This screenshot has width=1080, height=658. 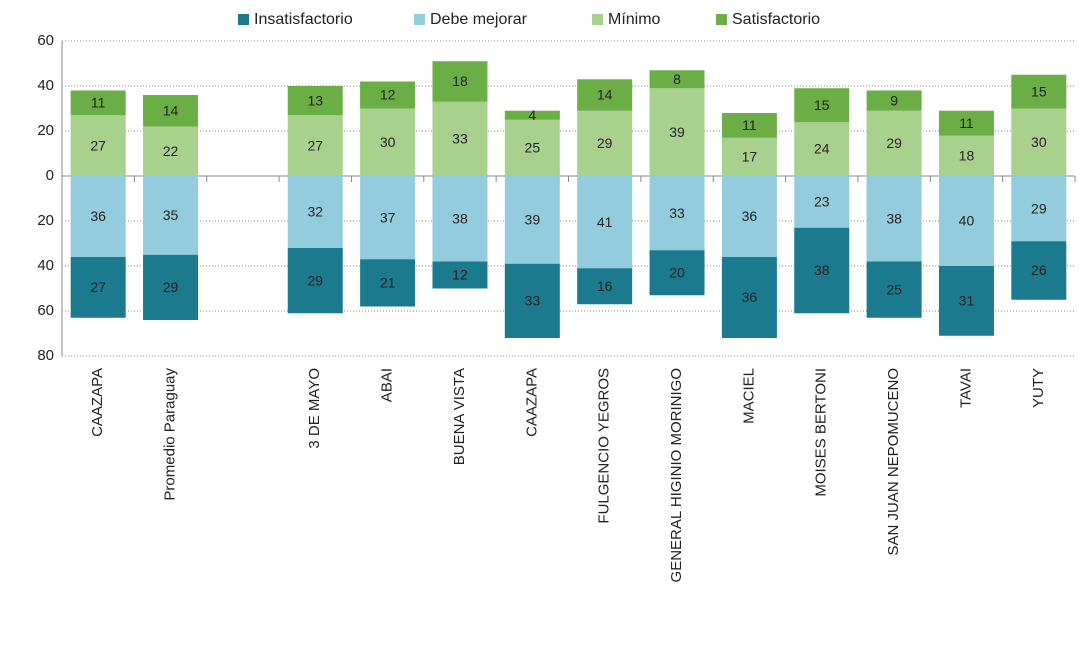 I want to click on data-label: 22, so click(x=171, y=151).